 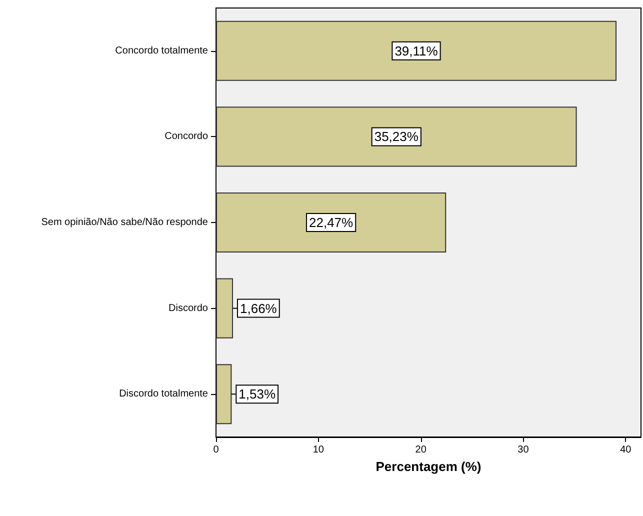 I want to click on y-tick-label: Concordo, so click(x=186, y=136).